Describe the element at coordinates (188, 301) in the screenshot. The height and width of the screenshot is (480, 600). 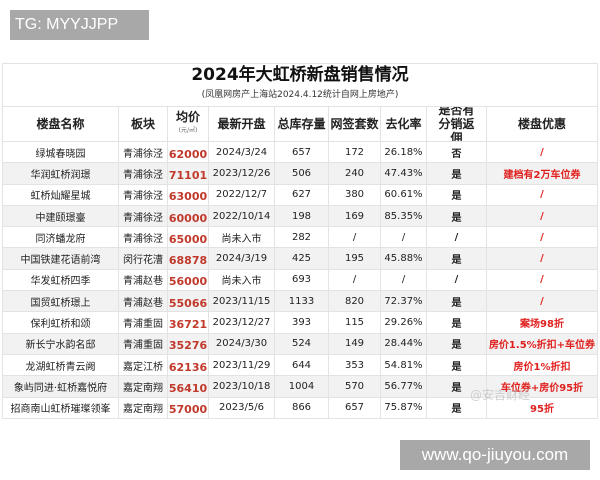
I see `cell-price: 55066` at that location.